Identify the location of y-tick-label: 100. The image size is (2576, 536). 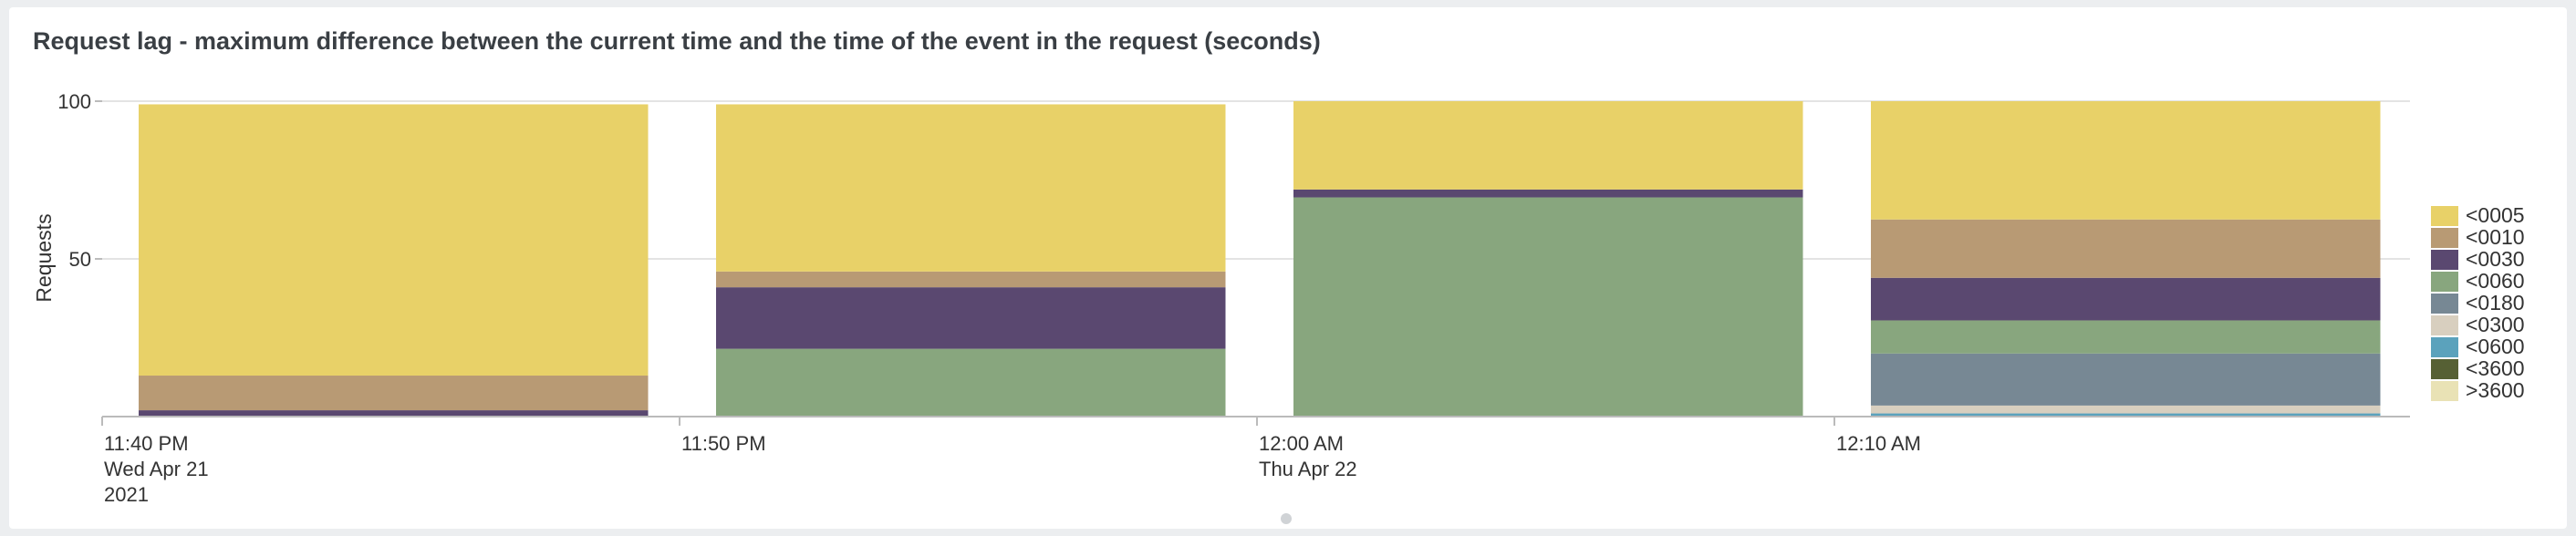
(74, 101).